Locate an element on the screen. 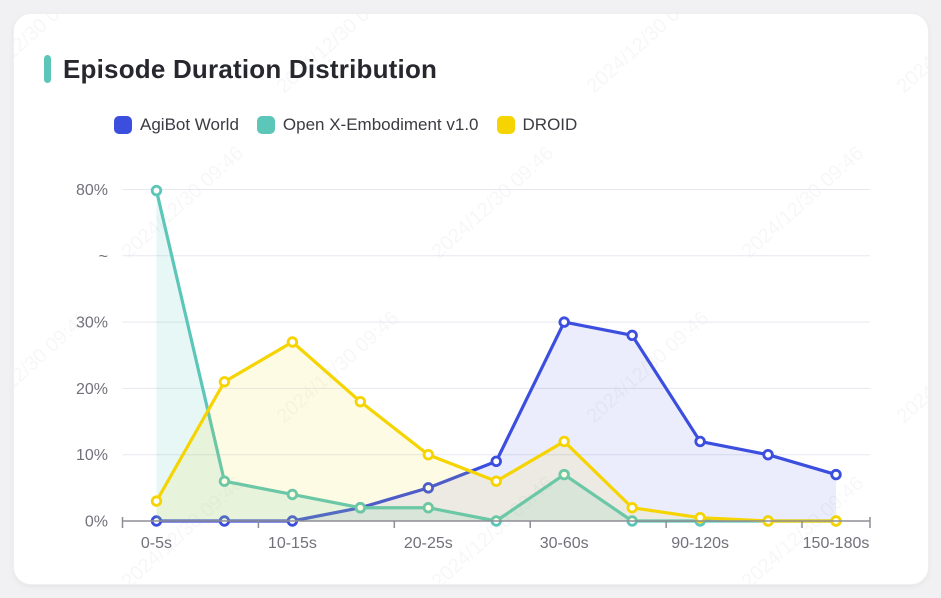 The width and height of the screenshot is (941, 598). y-axis-label: 80% is located at coordinates (92, 190).